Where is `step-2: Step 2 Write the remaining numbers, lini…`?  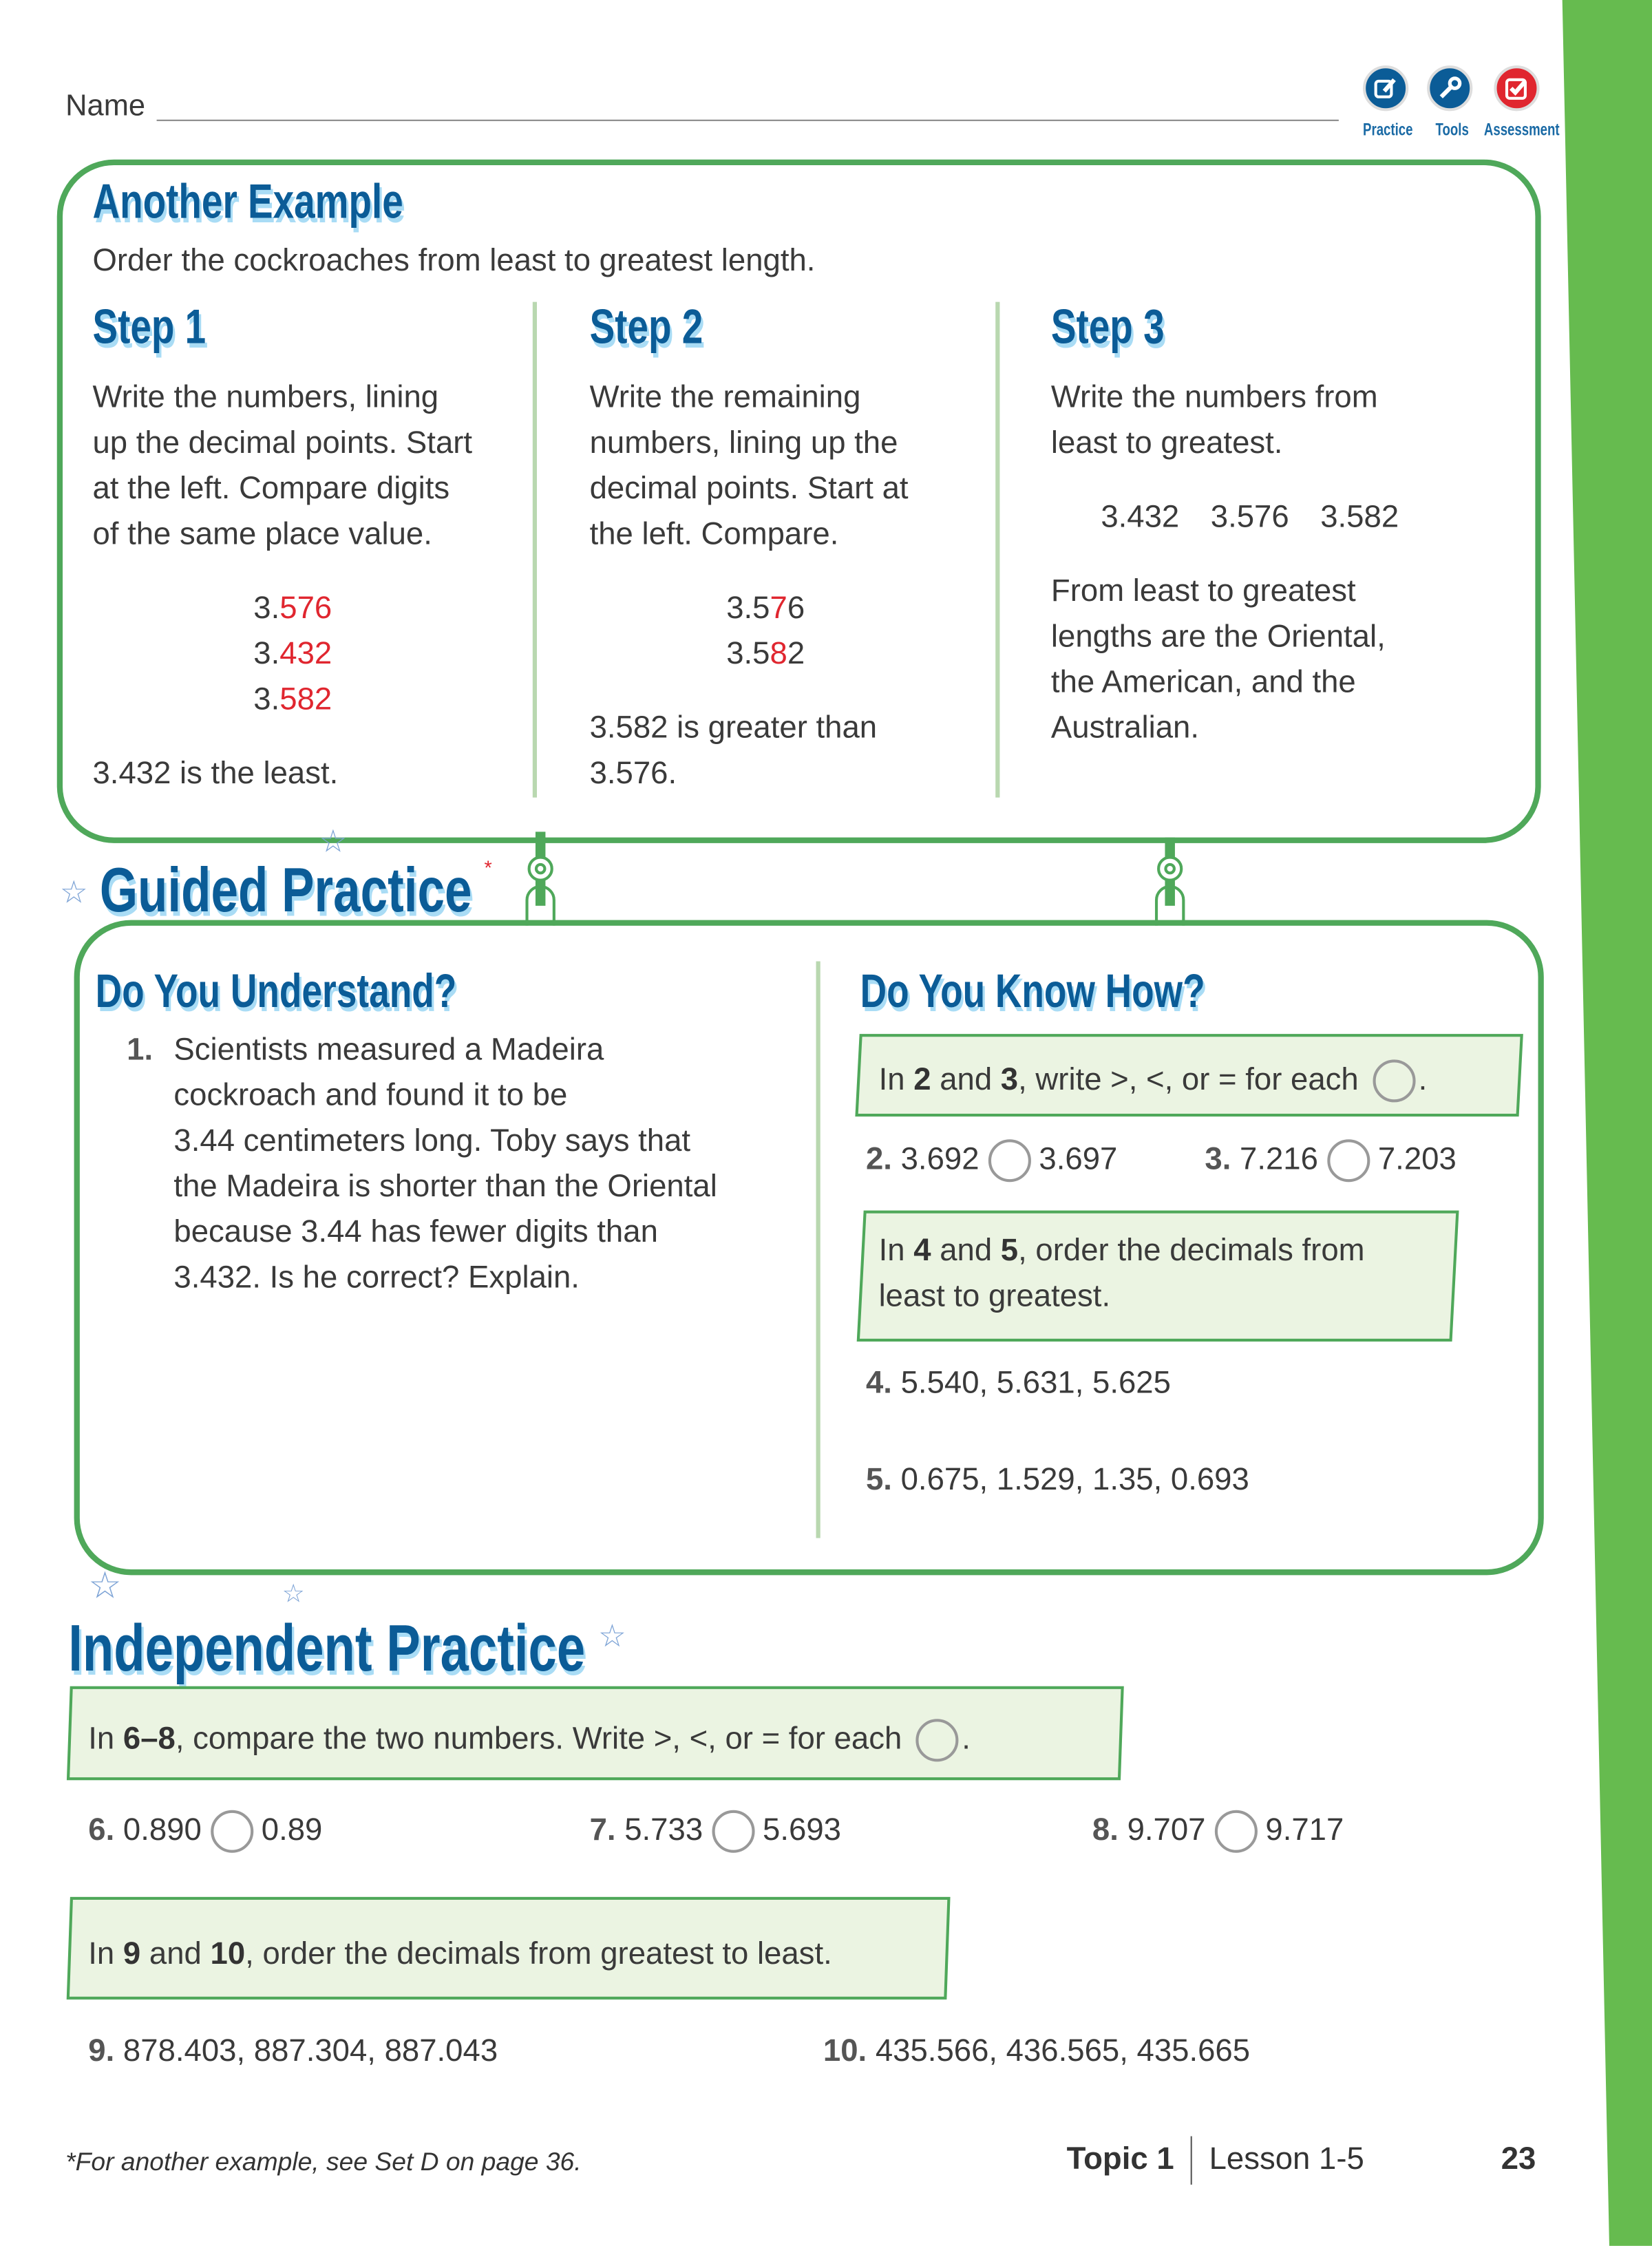
step-2: Step 2 Write the remaining numbers, lini… is located at coordinates (749, 548).